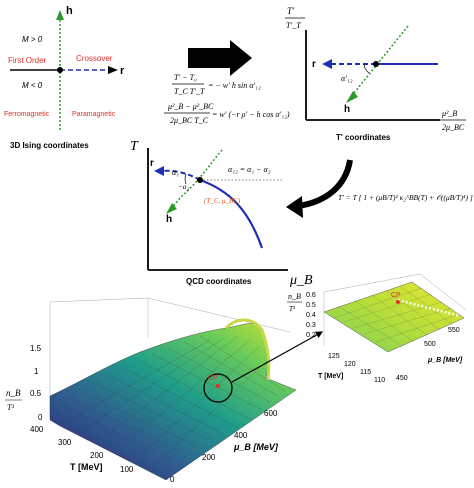 The image size is (474, 488). I want to click on ising-critical-dot, so click(60, 70).